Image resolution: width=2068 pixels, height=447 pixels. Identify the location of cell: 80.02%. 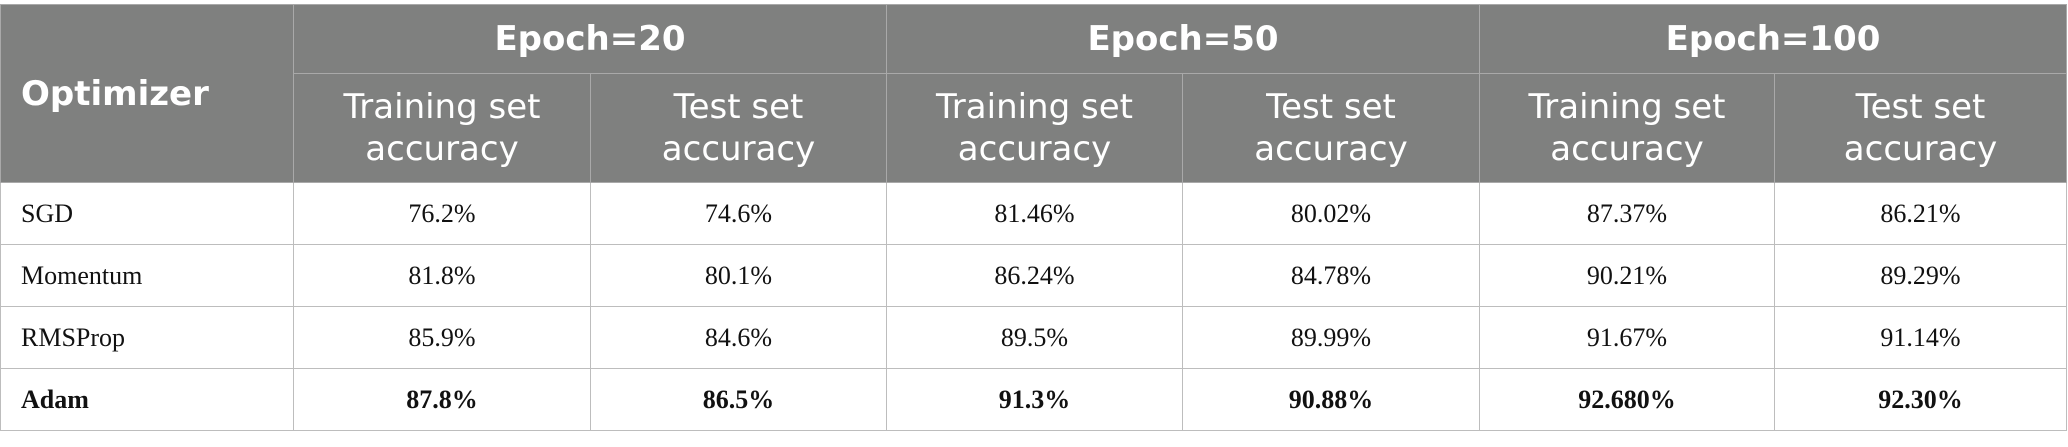
(1331, 213).